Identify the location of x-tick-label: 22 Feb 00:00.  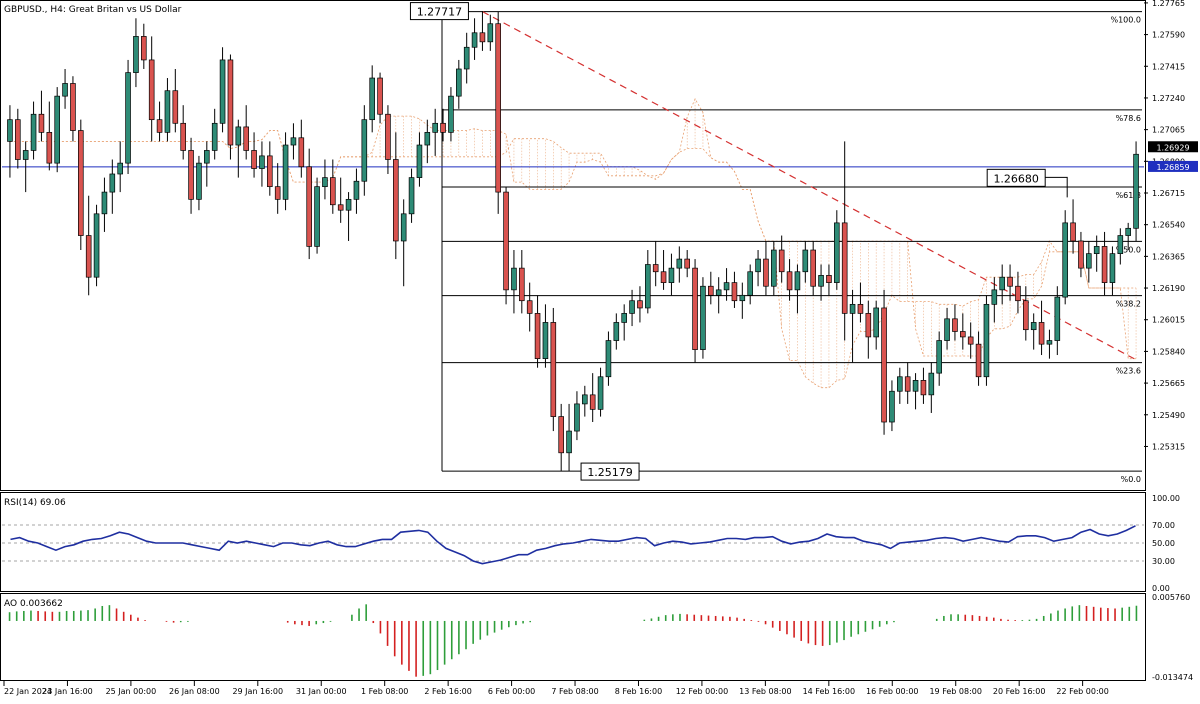
(1082, 691).